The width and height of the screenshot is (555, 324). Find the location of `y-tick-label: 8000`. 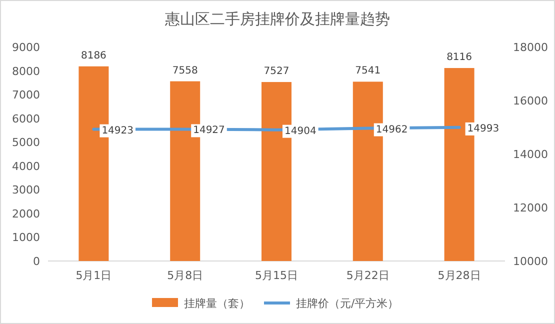

y-tick-label: 8000 is located at coordinates (26, 71).